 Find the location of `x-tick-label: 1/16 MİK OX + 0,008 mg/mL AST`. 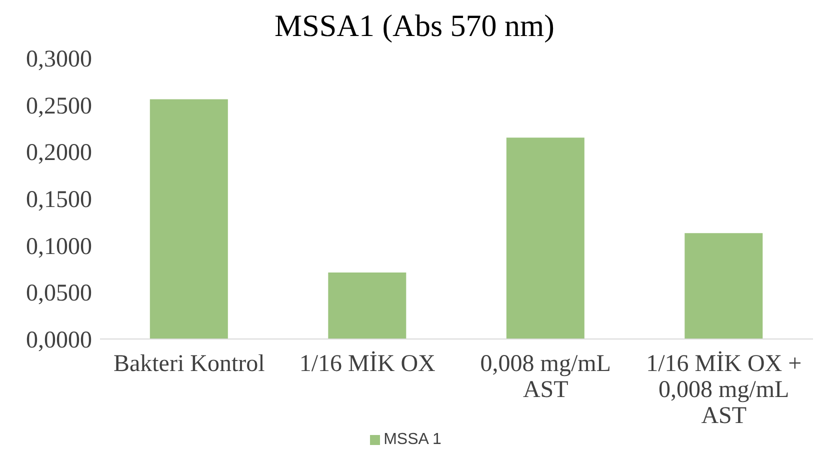

x-tick-label: 1/16 MİK OX + 0,008 mg/mL AST is located at coordinates (724, 390).